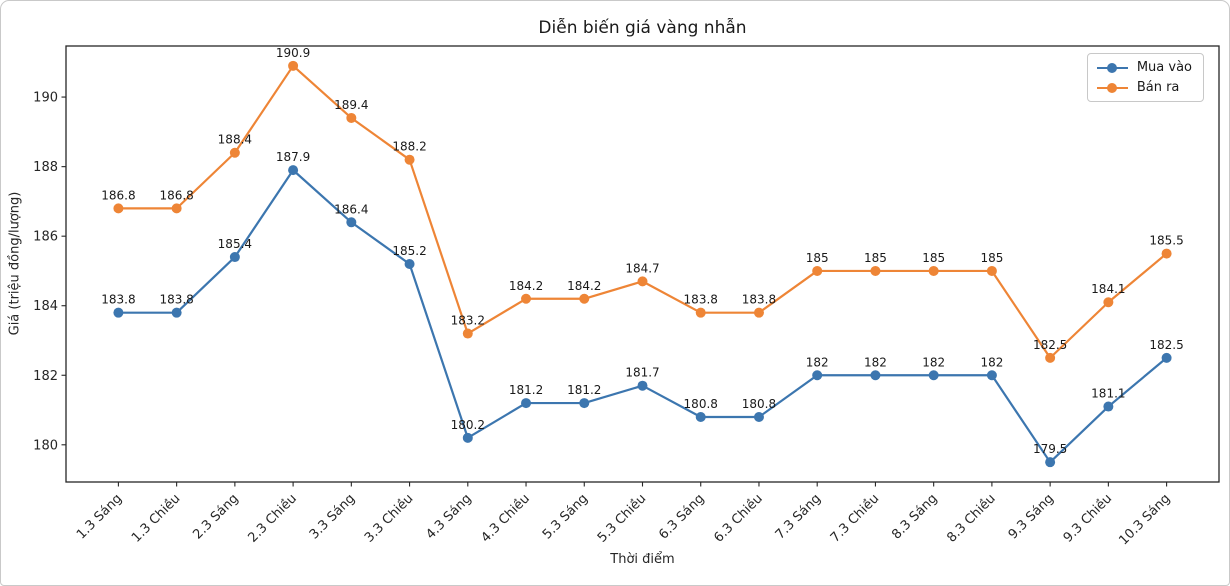 The width and height of the screenshot is (1230, 586). What do you see at coordinates (448, 516) in the screenshot?
I see `x-tick-label: 4.3 Sáng` at bounding box center [448, 516].